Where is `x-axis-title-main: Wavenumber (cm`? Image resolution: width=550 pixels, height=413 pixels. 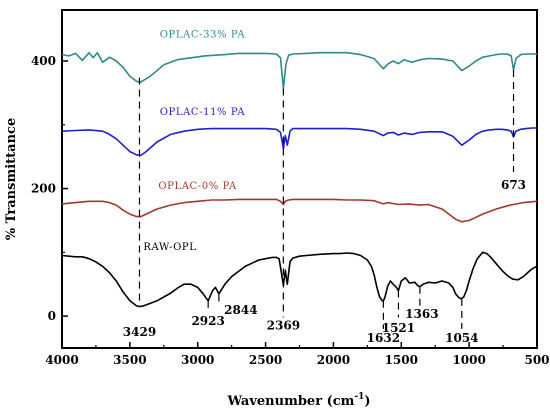
x-axis-title-main: Wavenumber (cm is located at coordinates (290, 401).